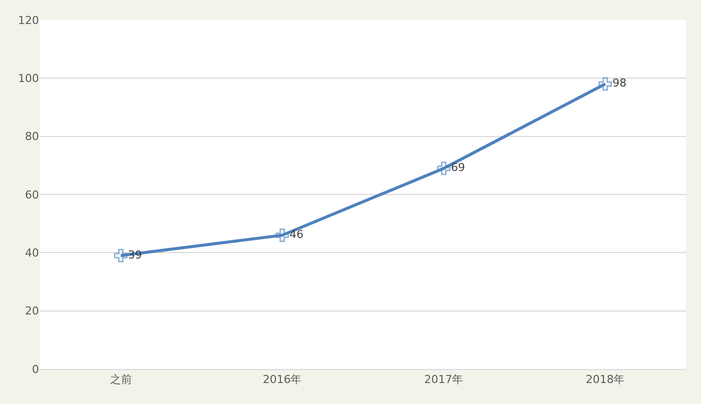 This screenshot has height=404, width=701. What do you see at coordinates (297, 234) in the screenshot?
I see `data-label: 46` at bounding box center [297, 234].